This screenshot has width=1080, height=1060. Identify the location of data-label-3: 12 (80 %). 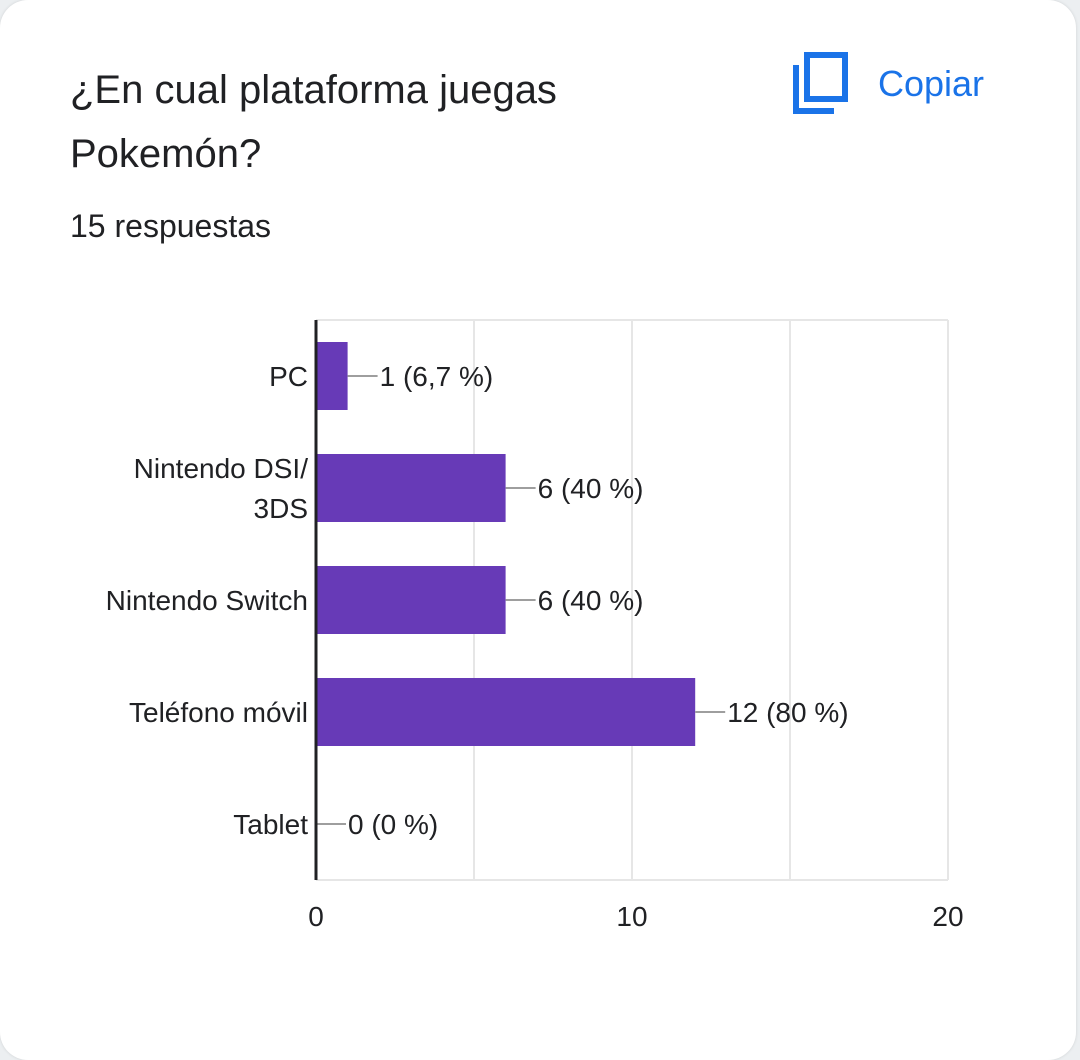
(787, 712).